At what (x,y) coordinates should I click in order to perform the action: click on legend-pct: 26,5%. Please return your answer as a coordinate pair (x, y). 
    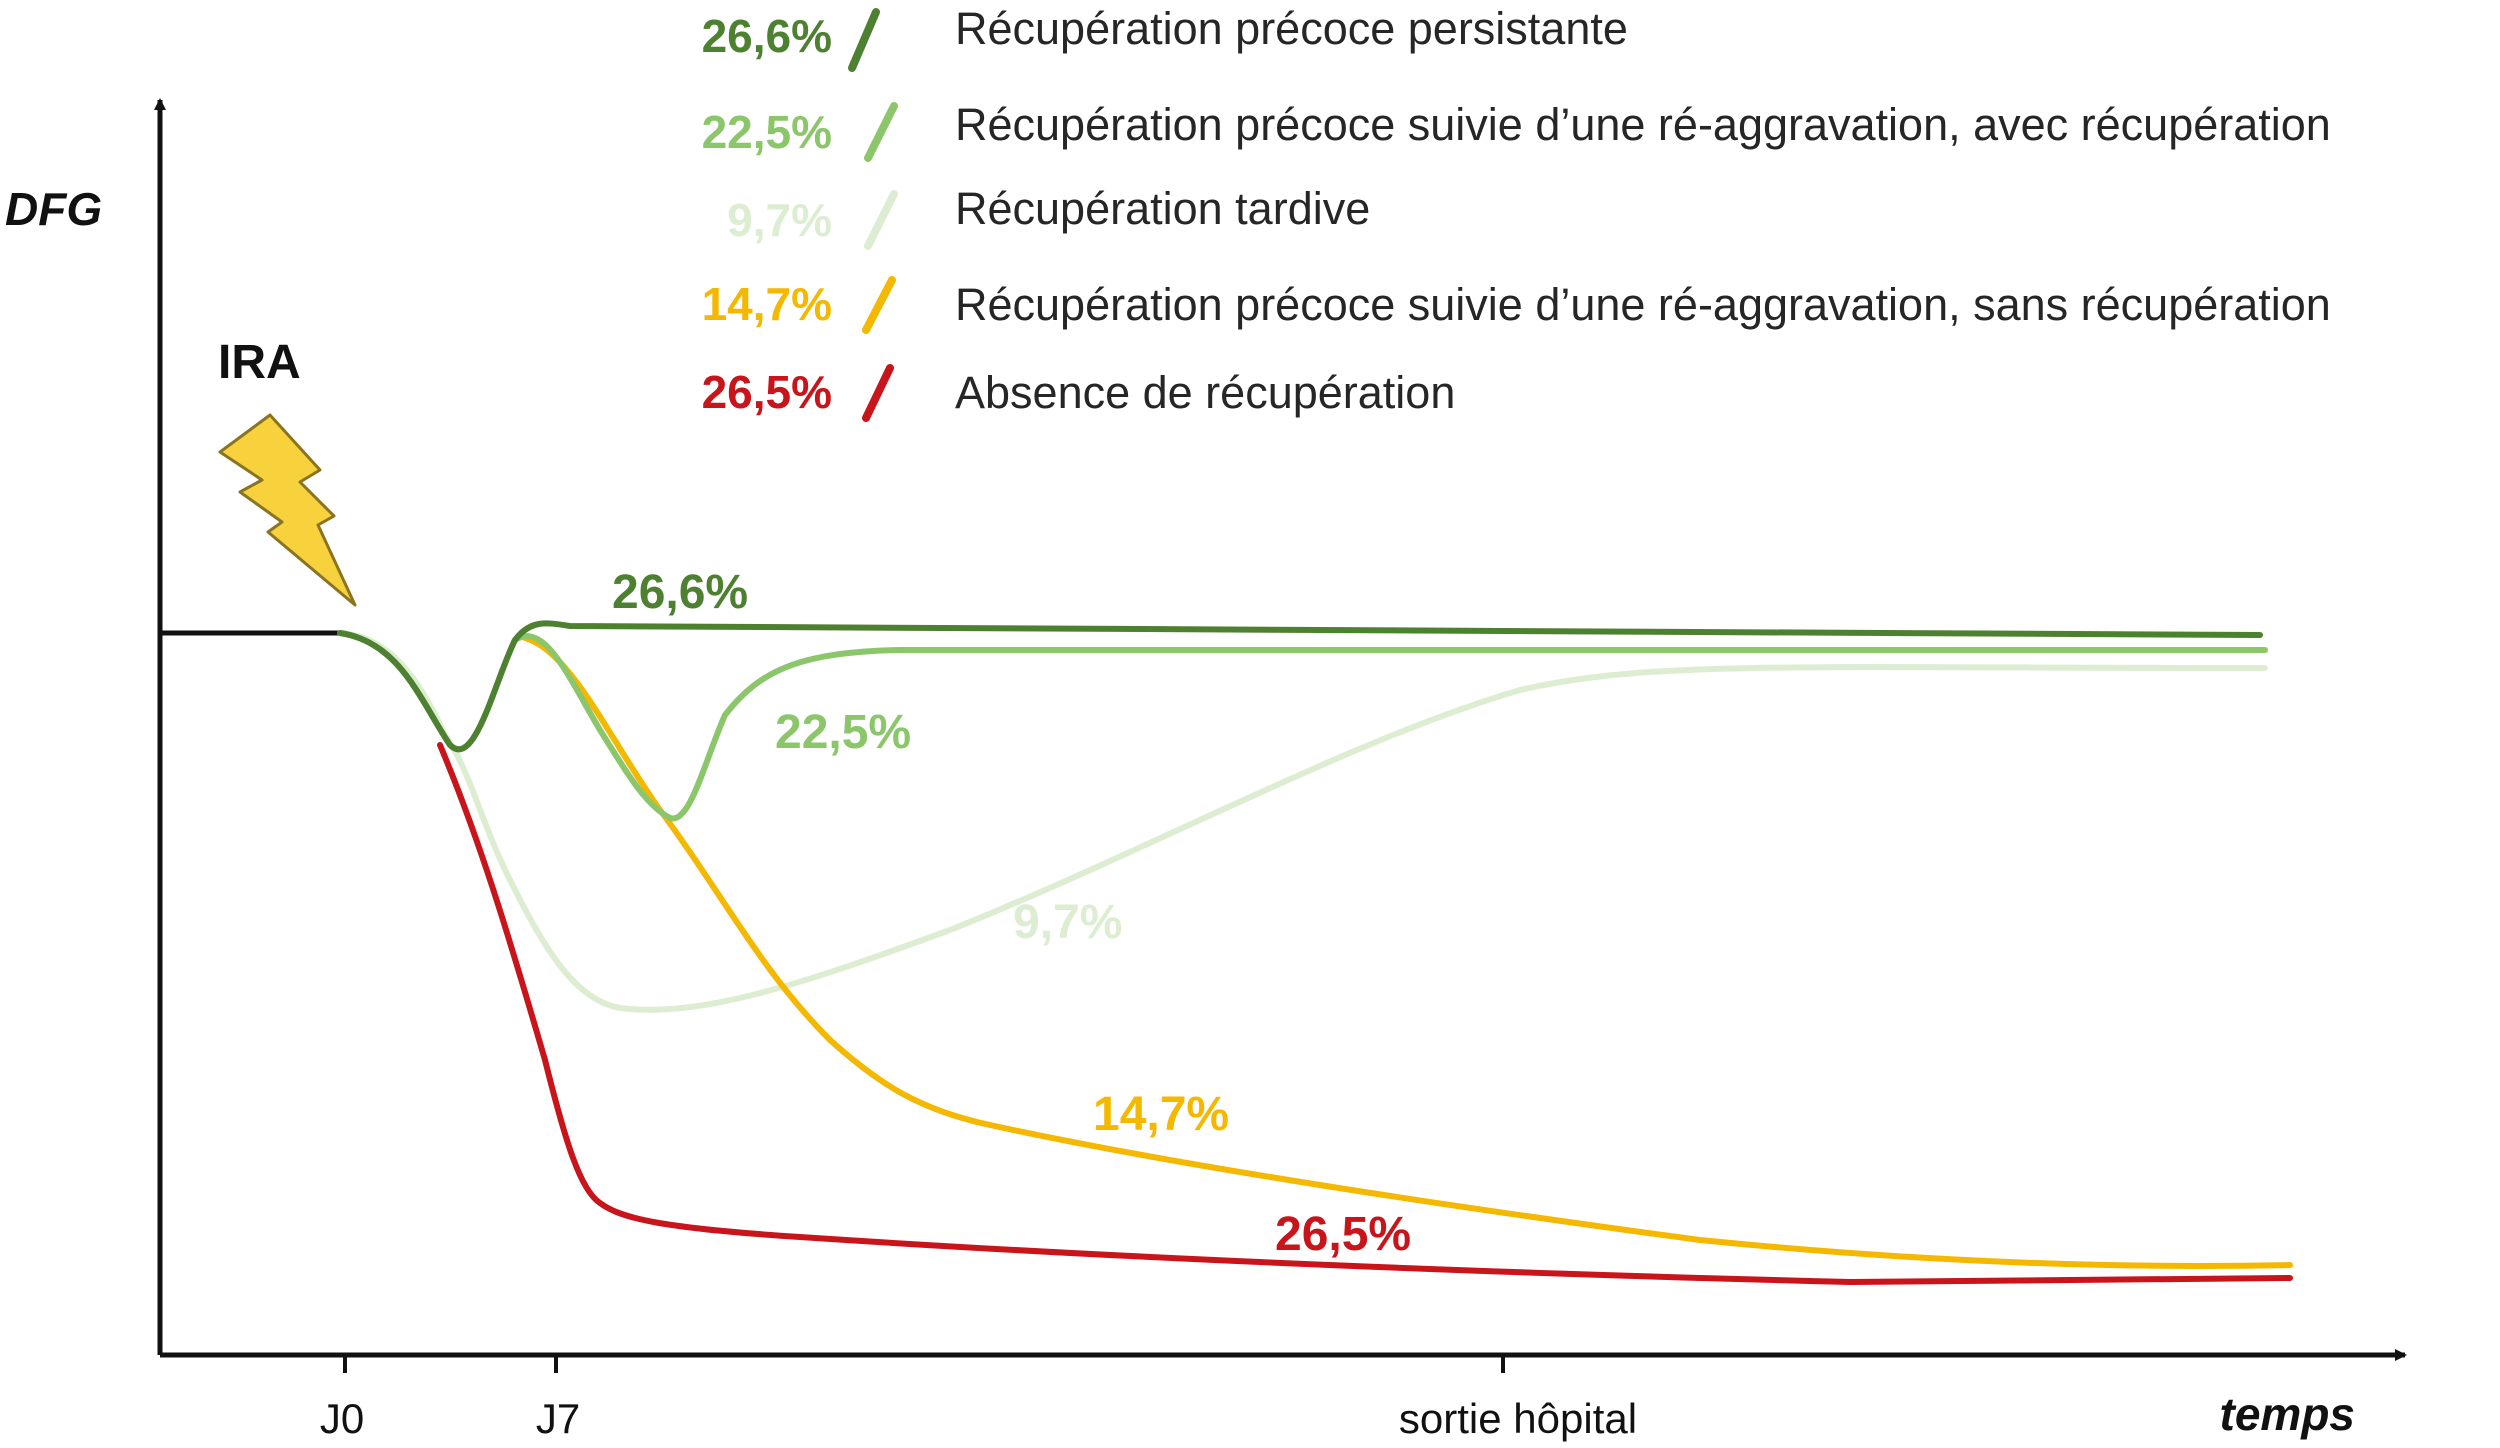
    Looking at the image, I should click on (767, 392).